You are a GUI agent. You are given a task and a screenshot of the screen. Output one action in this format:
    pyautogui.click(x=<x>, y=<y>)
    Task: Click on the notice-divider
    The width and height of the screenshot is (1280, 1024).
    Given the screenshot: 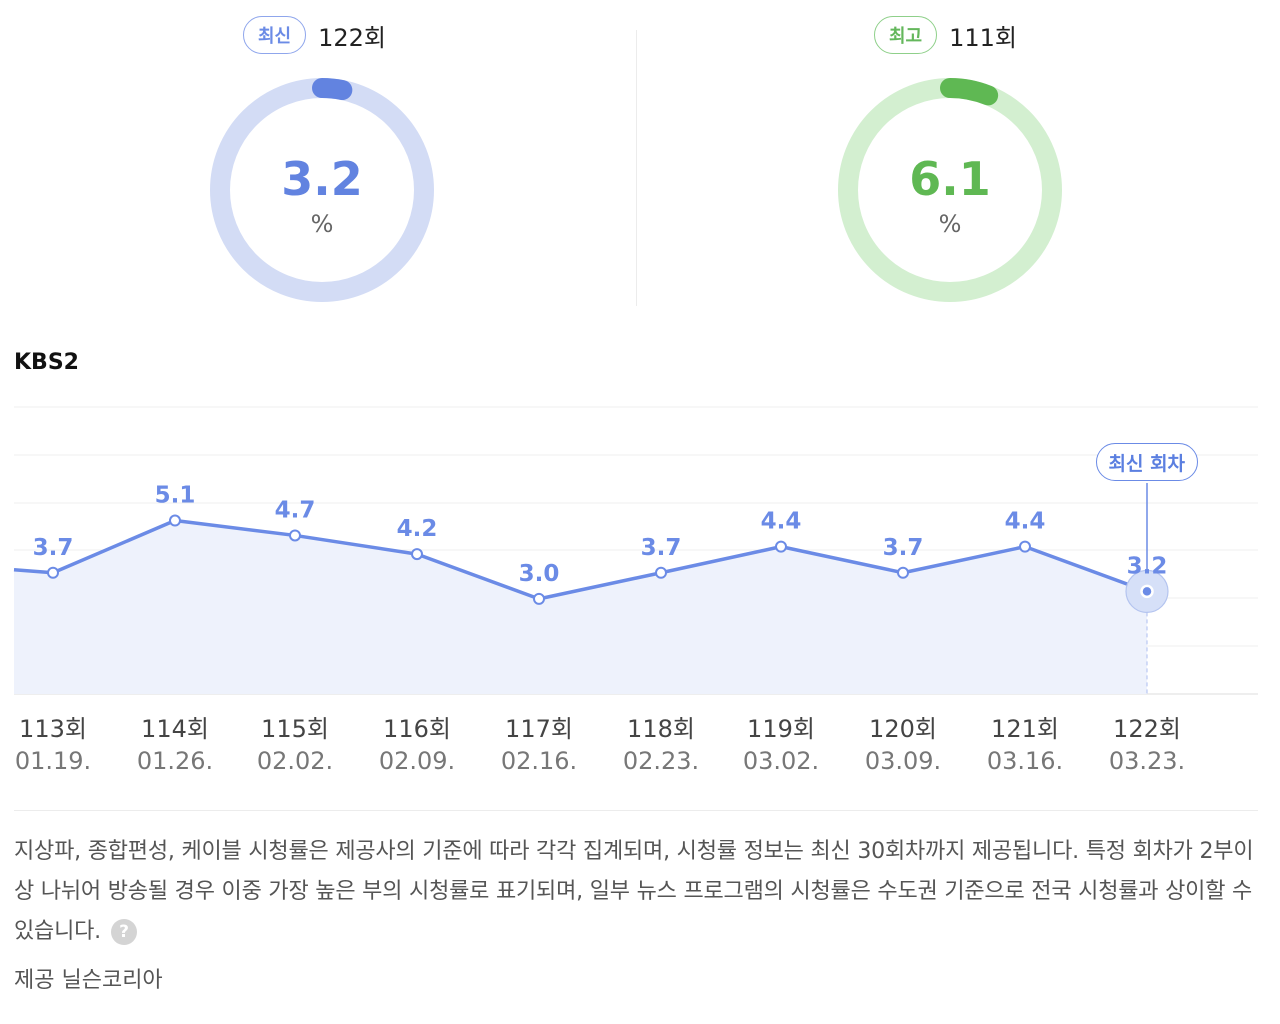 What is the action you would take?
    pyautogui.click(x=636, y=810)
    